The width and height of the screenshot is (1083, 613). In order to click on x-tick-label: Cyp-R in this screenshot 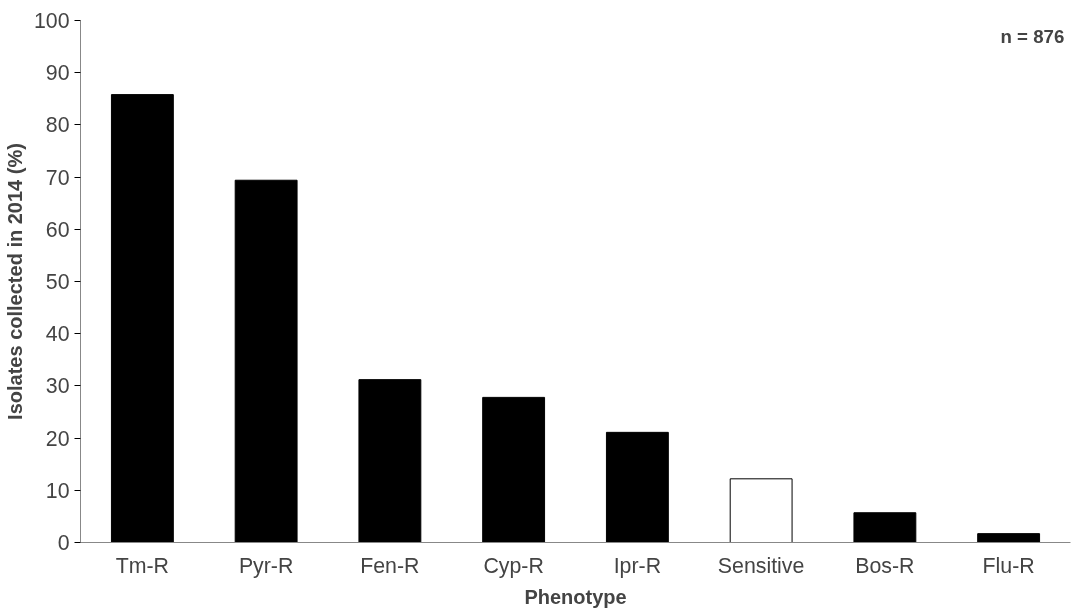, I will do `click(513, 565)`.